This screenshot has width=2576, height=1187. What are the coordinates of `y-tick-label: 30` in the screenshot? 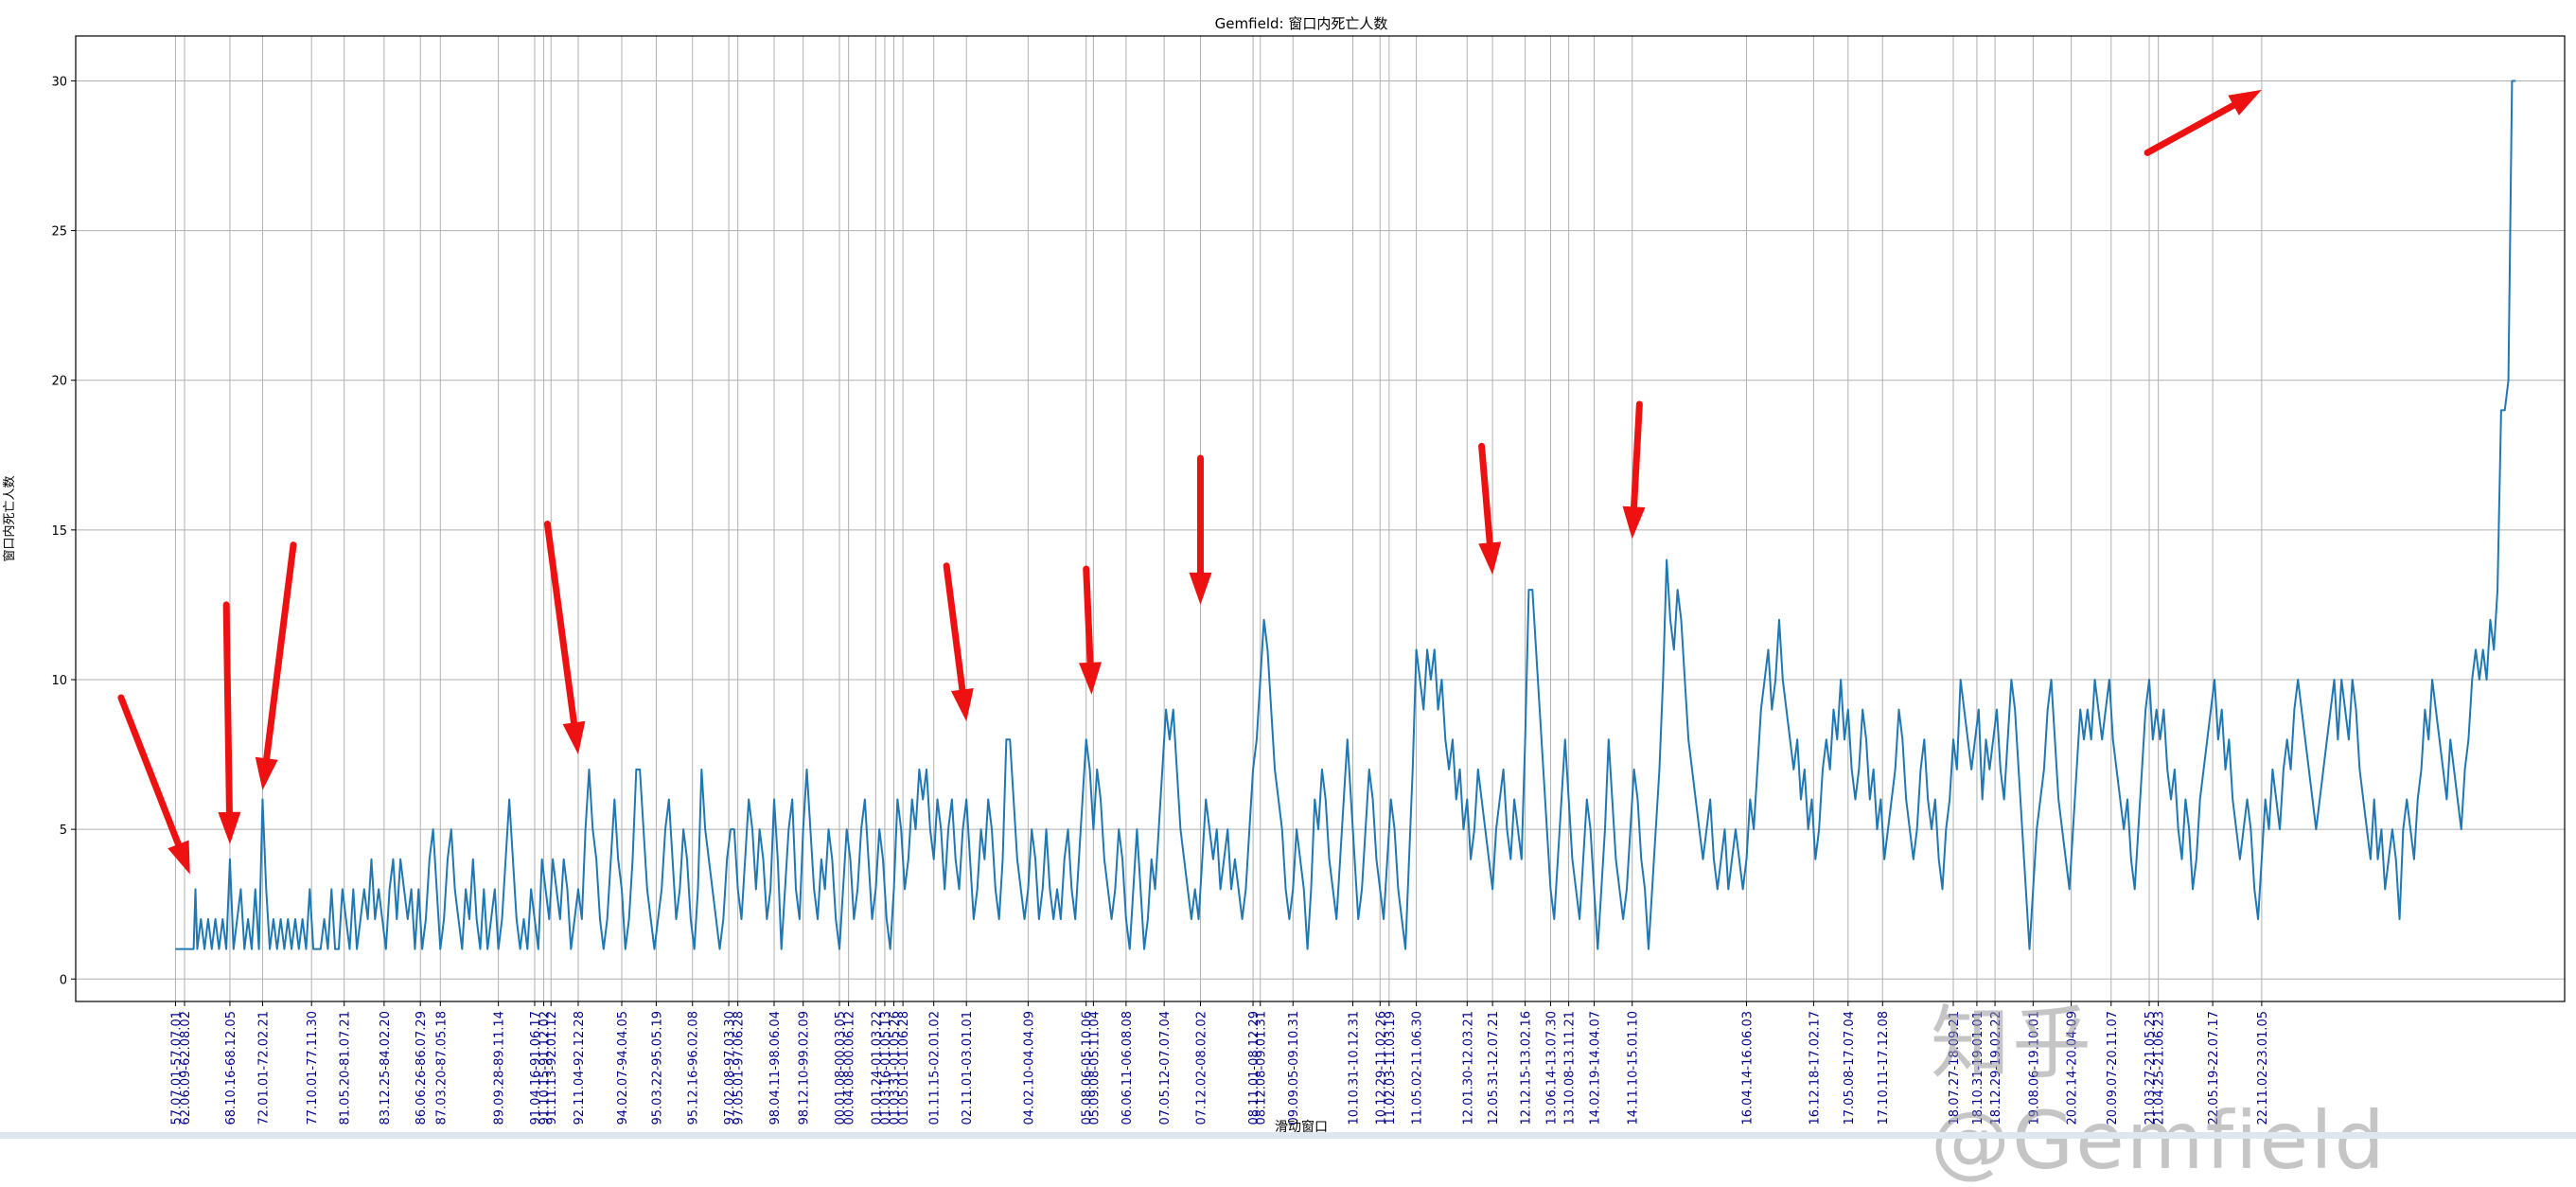 It's located at (59, 82).